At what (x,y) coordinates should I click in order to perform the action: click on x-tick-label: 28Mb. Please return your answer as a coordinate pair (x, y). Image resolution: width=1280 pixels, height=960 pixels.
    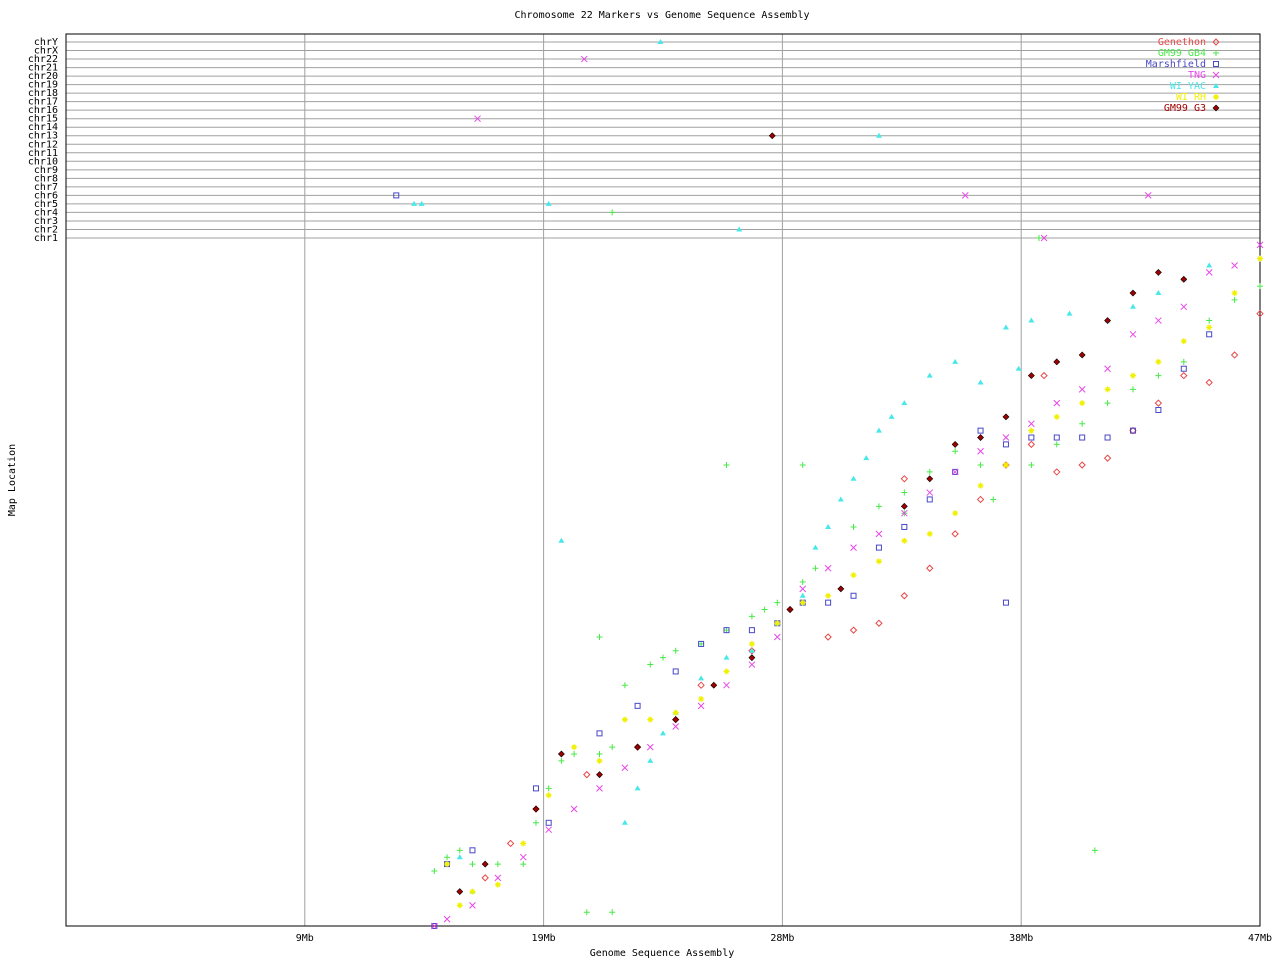
    Looking at the image, I should click on (782, 938).